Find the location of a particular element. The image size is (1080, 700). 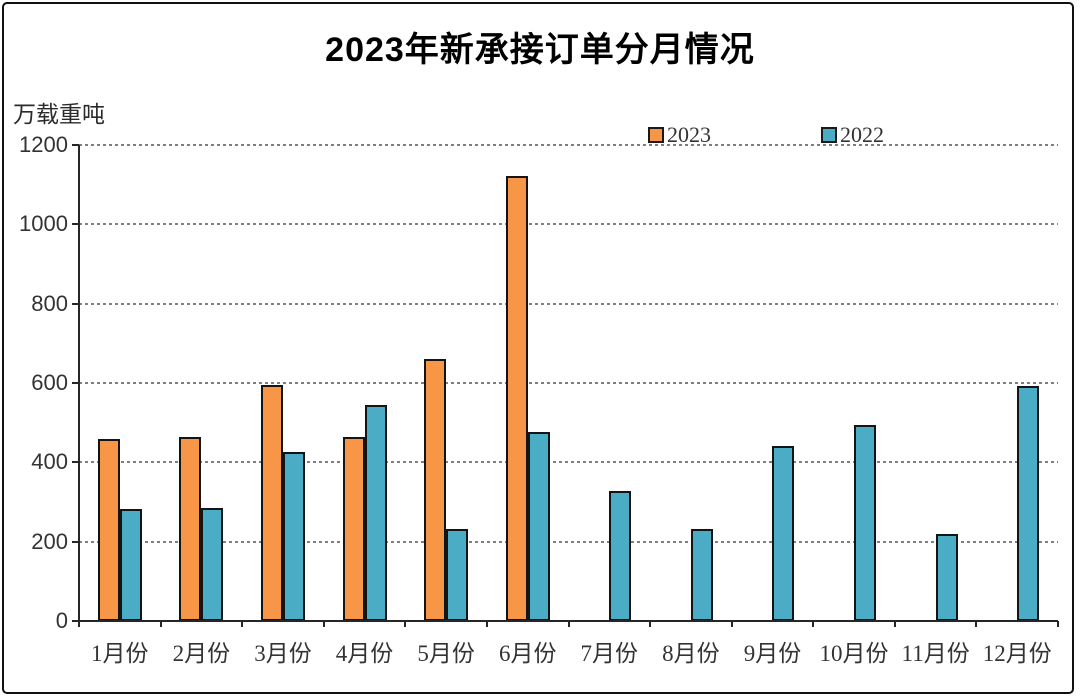

x-tick-label-3: 3月份 is located at coordinates (283, 653).